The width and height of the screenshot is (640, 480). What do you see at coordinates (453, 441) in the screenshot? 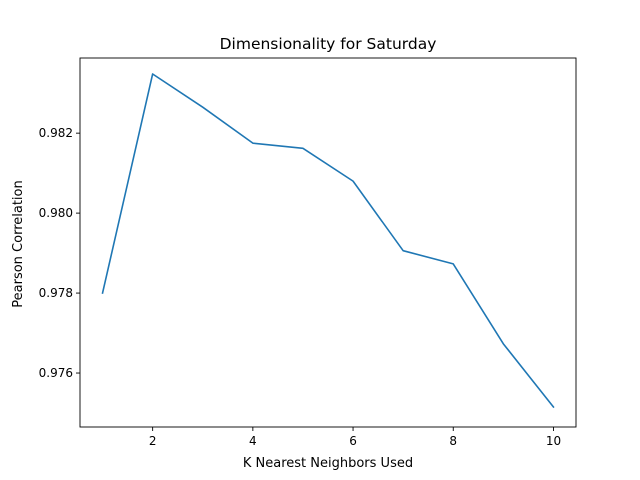
I see `x-tick-label: 8` at bounding box center [453, 441].